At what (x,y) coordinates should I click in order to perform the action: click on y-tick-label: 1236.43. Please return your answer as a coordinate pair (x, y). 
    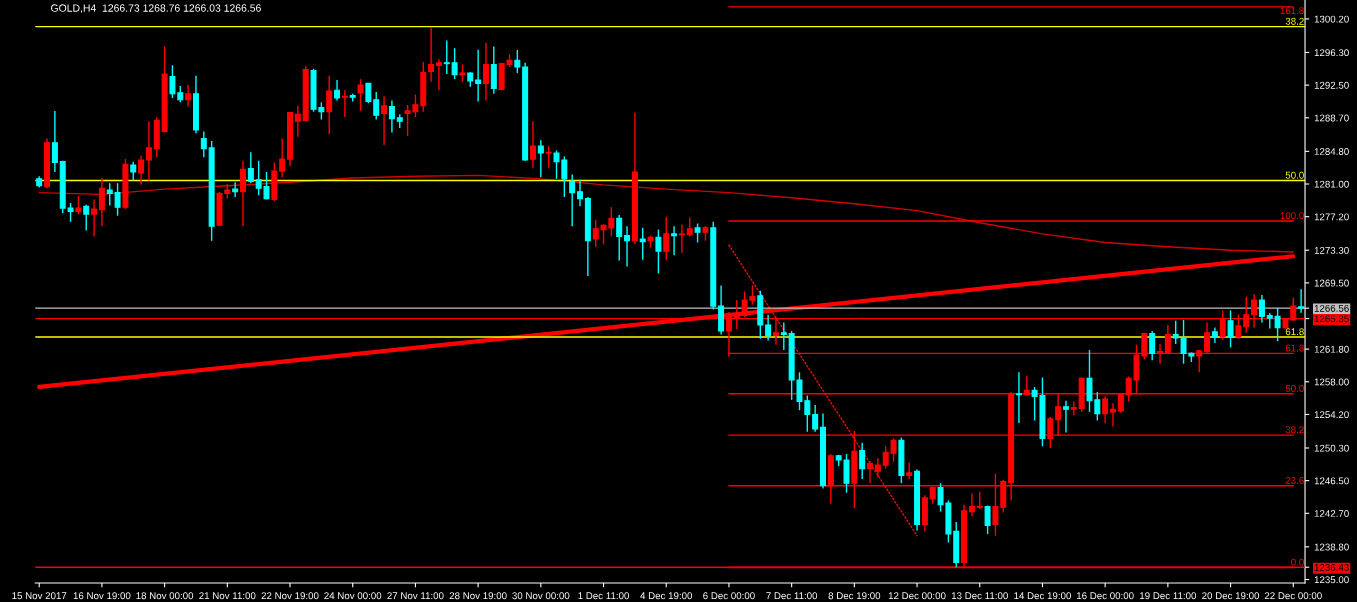
    Looking at the image, I should click on (1331, 567).